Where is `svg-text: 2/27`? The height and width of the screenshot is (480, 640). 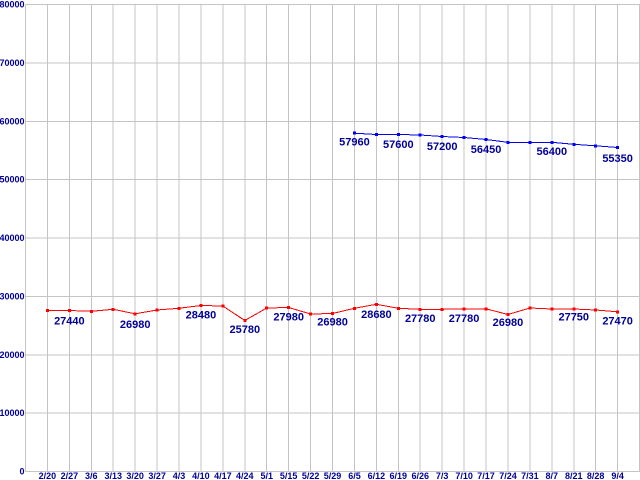 svg-text: 2/27 is located at coordinates (70, 475).